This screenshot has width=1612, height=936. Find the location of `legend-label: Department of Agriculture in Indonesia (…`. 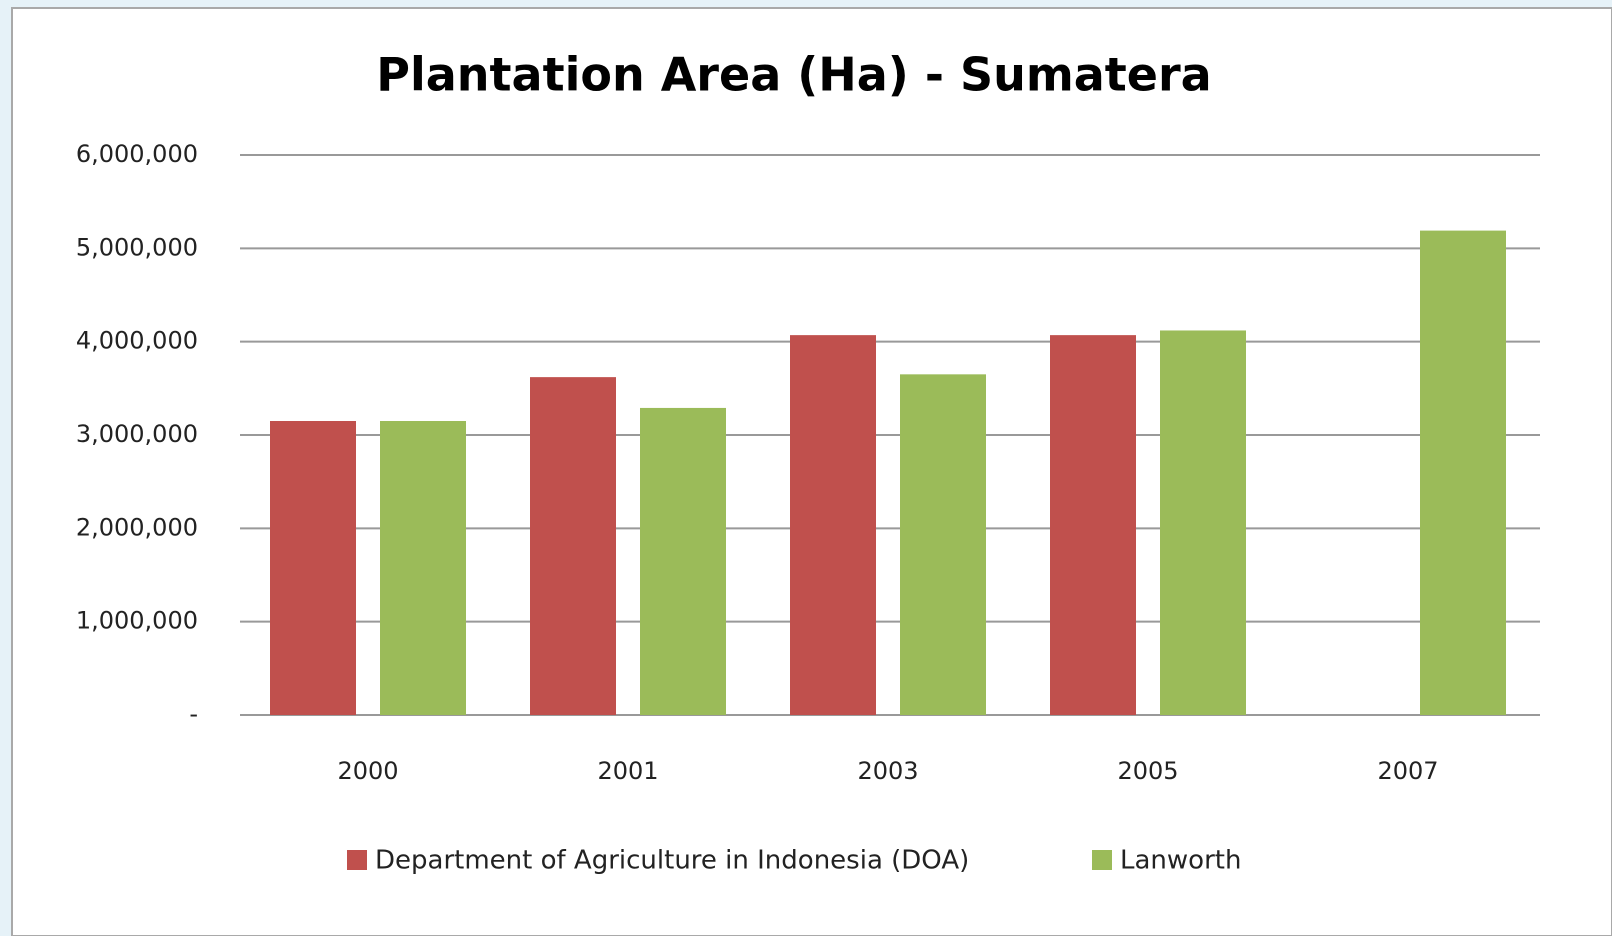

legend-label: Department of Agriculture in Indonesia (… is located at coordinates (672, 861).